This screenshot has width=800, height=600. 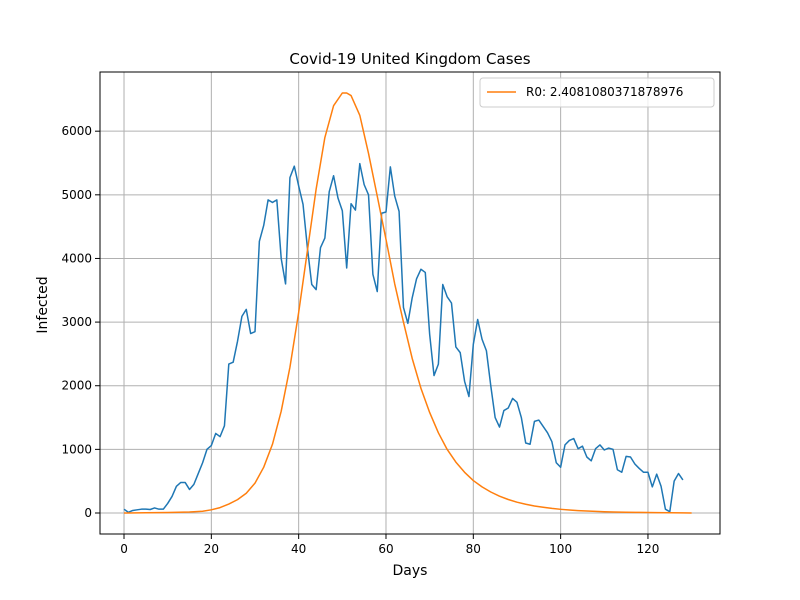 What do you see at coordinates (76, 322) in the screenshot?
I see `y-tick-label: 3000` at bounding box center [76, 322].